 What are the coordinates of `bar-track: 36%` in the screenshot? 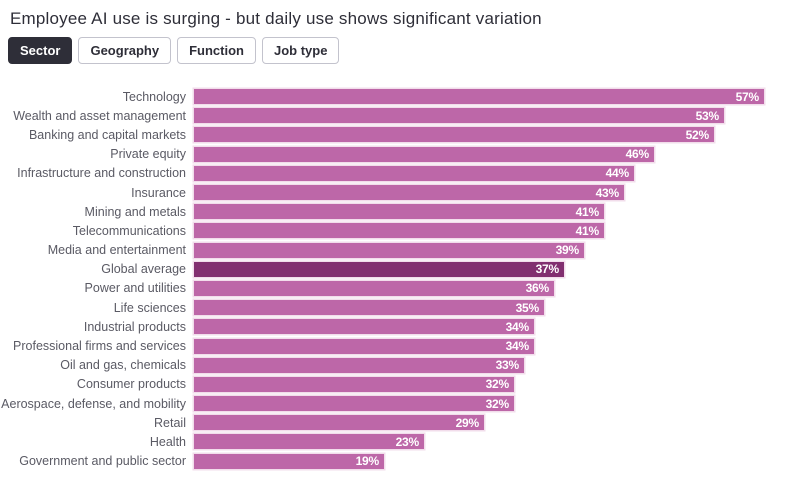 It's located at (497, 288).